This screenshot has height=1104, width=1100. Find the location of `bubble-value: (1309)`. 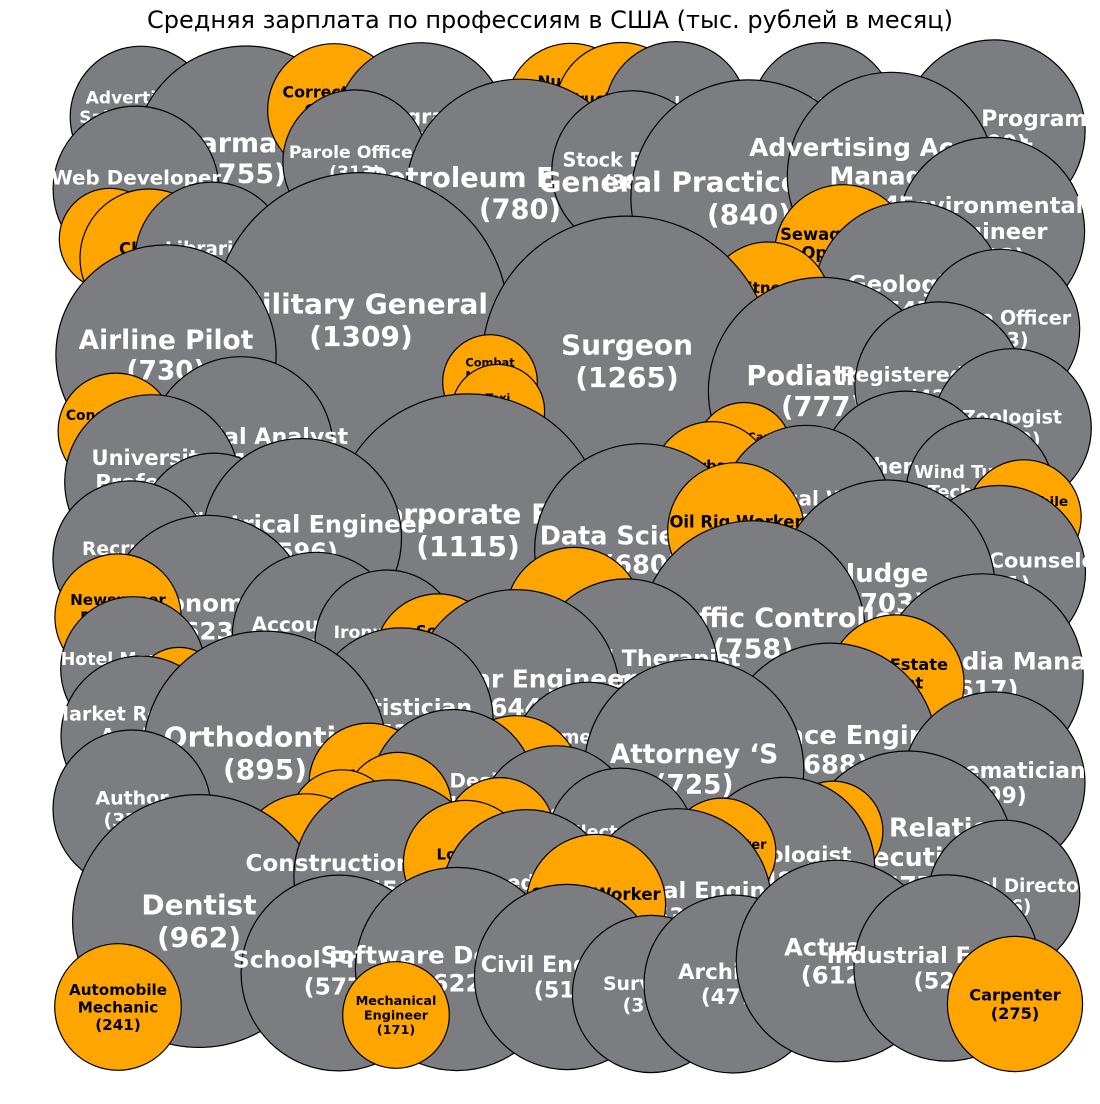

bubble-value: (1309) is located at coordinates (361, 336).